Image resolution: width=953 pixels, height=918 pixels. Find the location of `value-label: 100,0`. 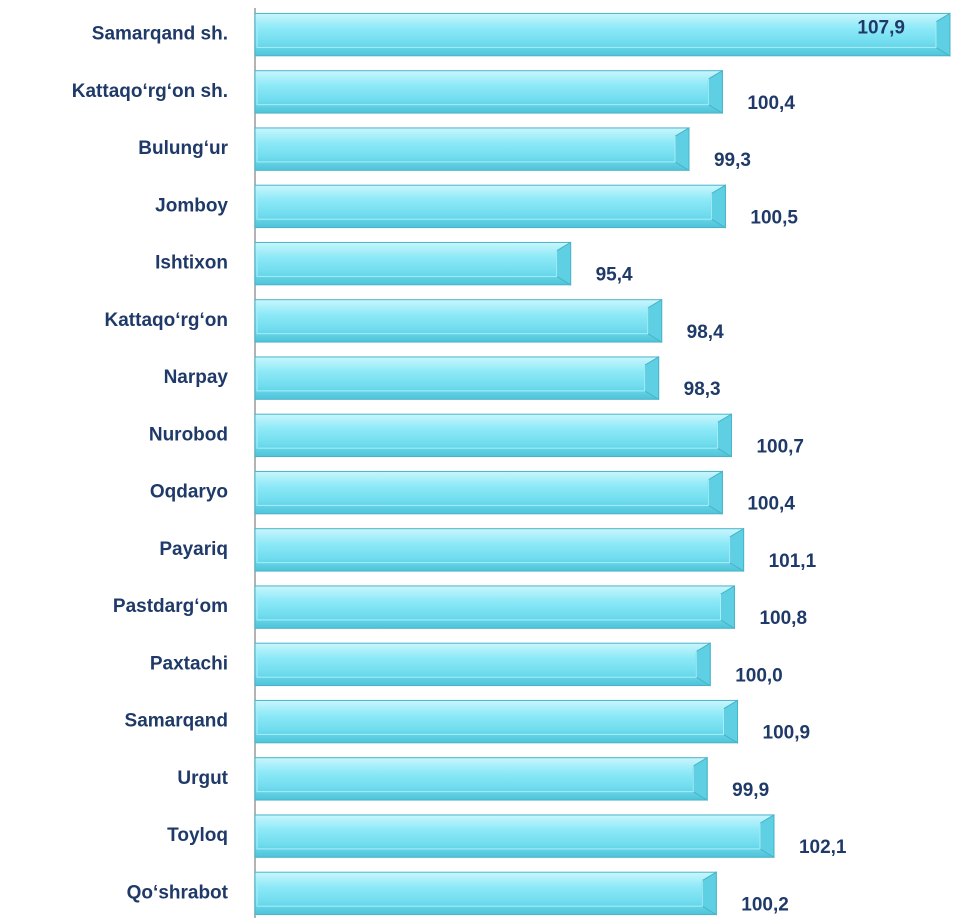

value-label: 100,0 is located at coordinates (759, 675).